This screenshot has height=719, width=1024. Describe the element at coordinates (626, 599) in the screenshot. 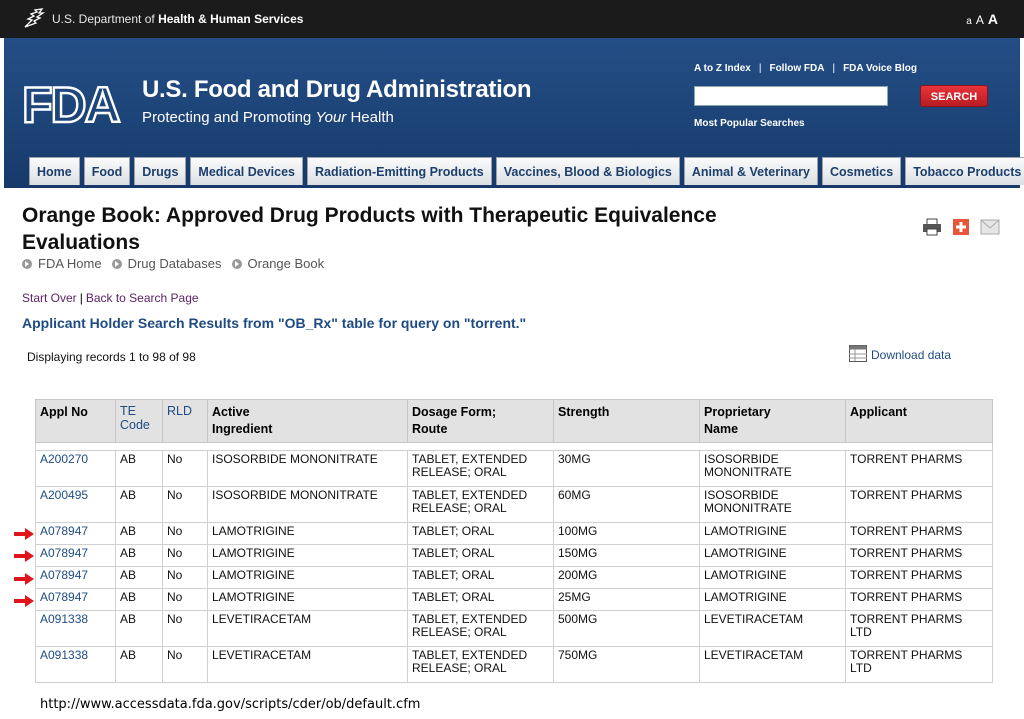

I see `cell-strength: 25MG` at that location.